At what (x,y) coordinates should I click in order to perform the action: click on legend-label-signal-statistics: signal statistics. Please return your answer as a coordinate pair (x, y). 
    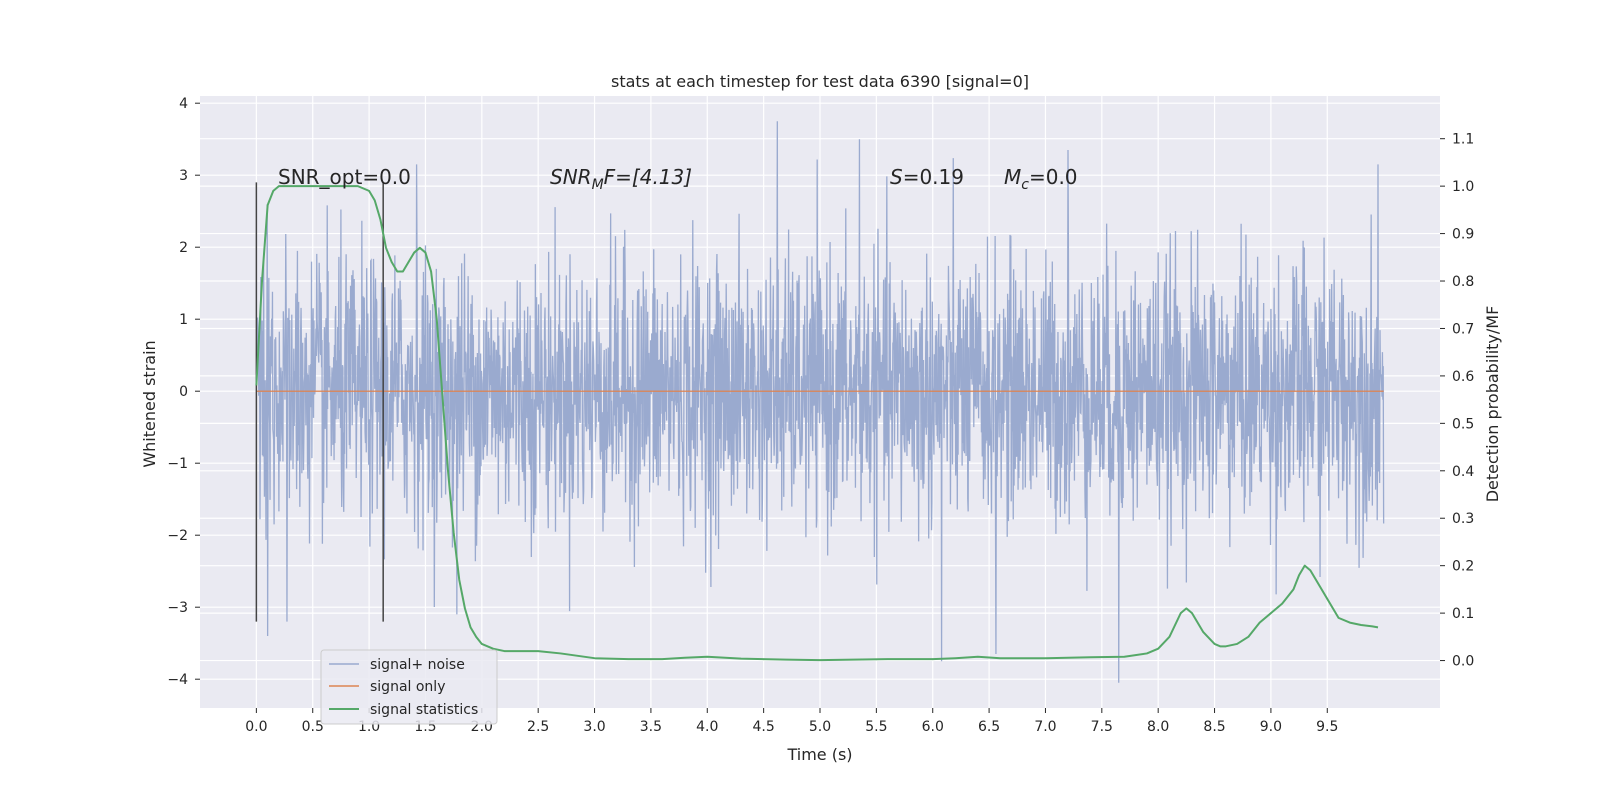
    Looking at the image, I should click on (424, 710).